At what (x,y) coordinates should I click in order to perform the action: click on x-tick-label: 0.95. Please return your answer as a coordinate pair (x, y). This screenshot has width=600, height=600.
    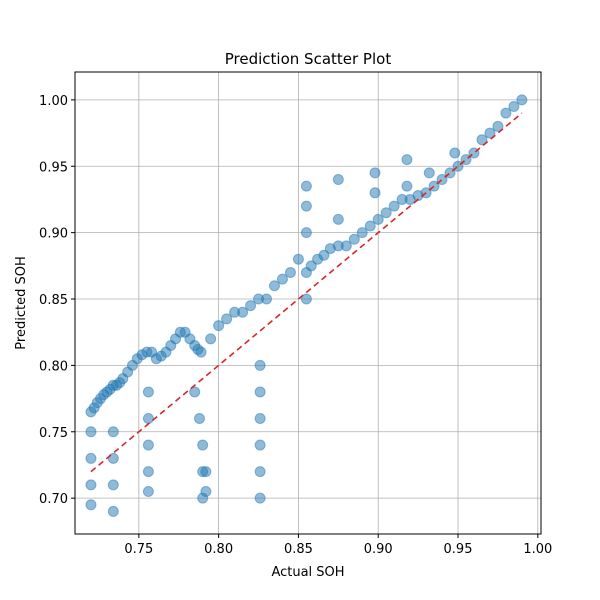
    Looking at the image, I should click on (458, 549).